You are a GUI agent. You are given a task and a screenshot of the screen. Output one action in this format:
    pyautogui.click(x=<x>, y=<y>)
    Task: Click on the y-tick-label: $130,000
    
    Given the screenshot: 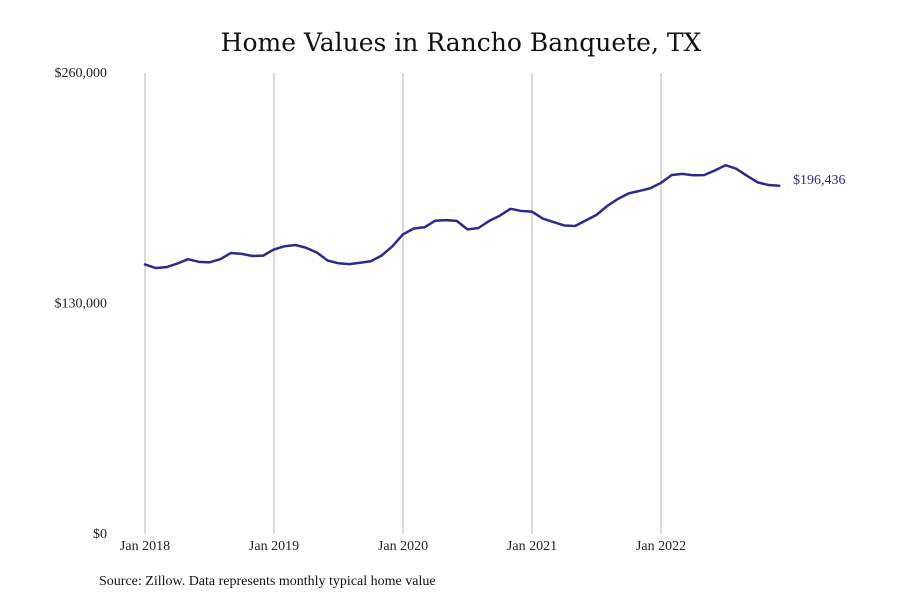 What is the action you would take?
    pyautogui.click(x=81, y=304)
    